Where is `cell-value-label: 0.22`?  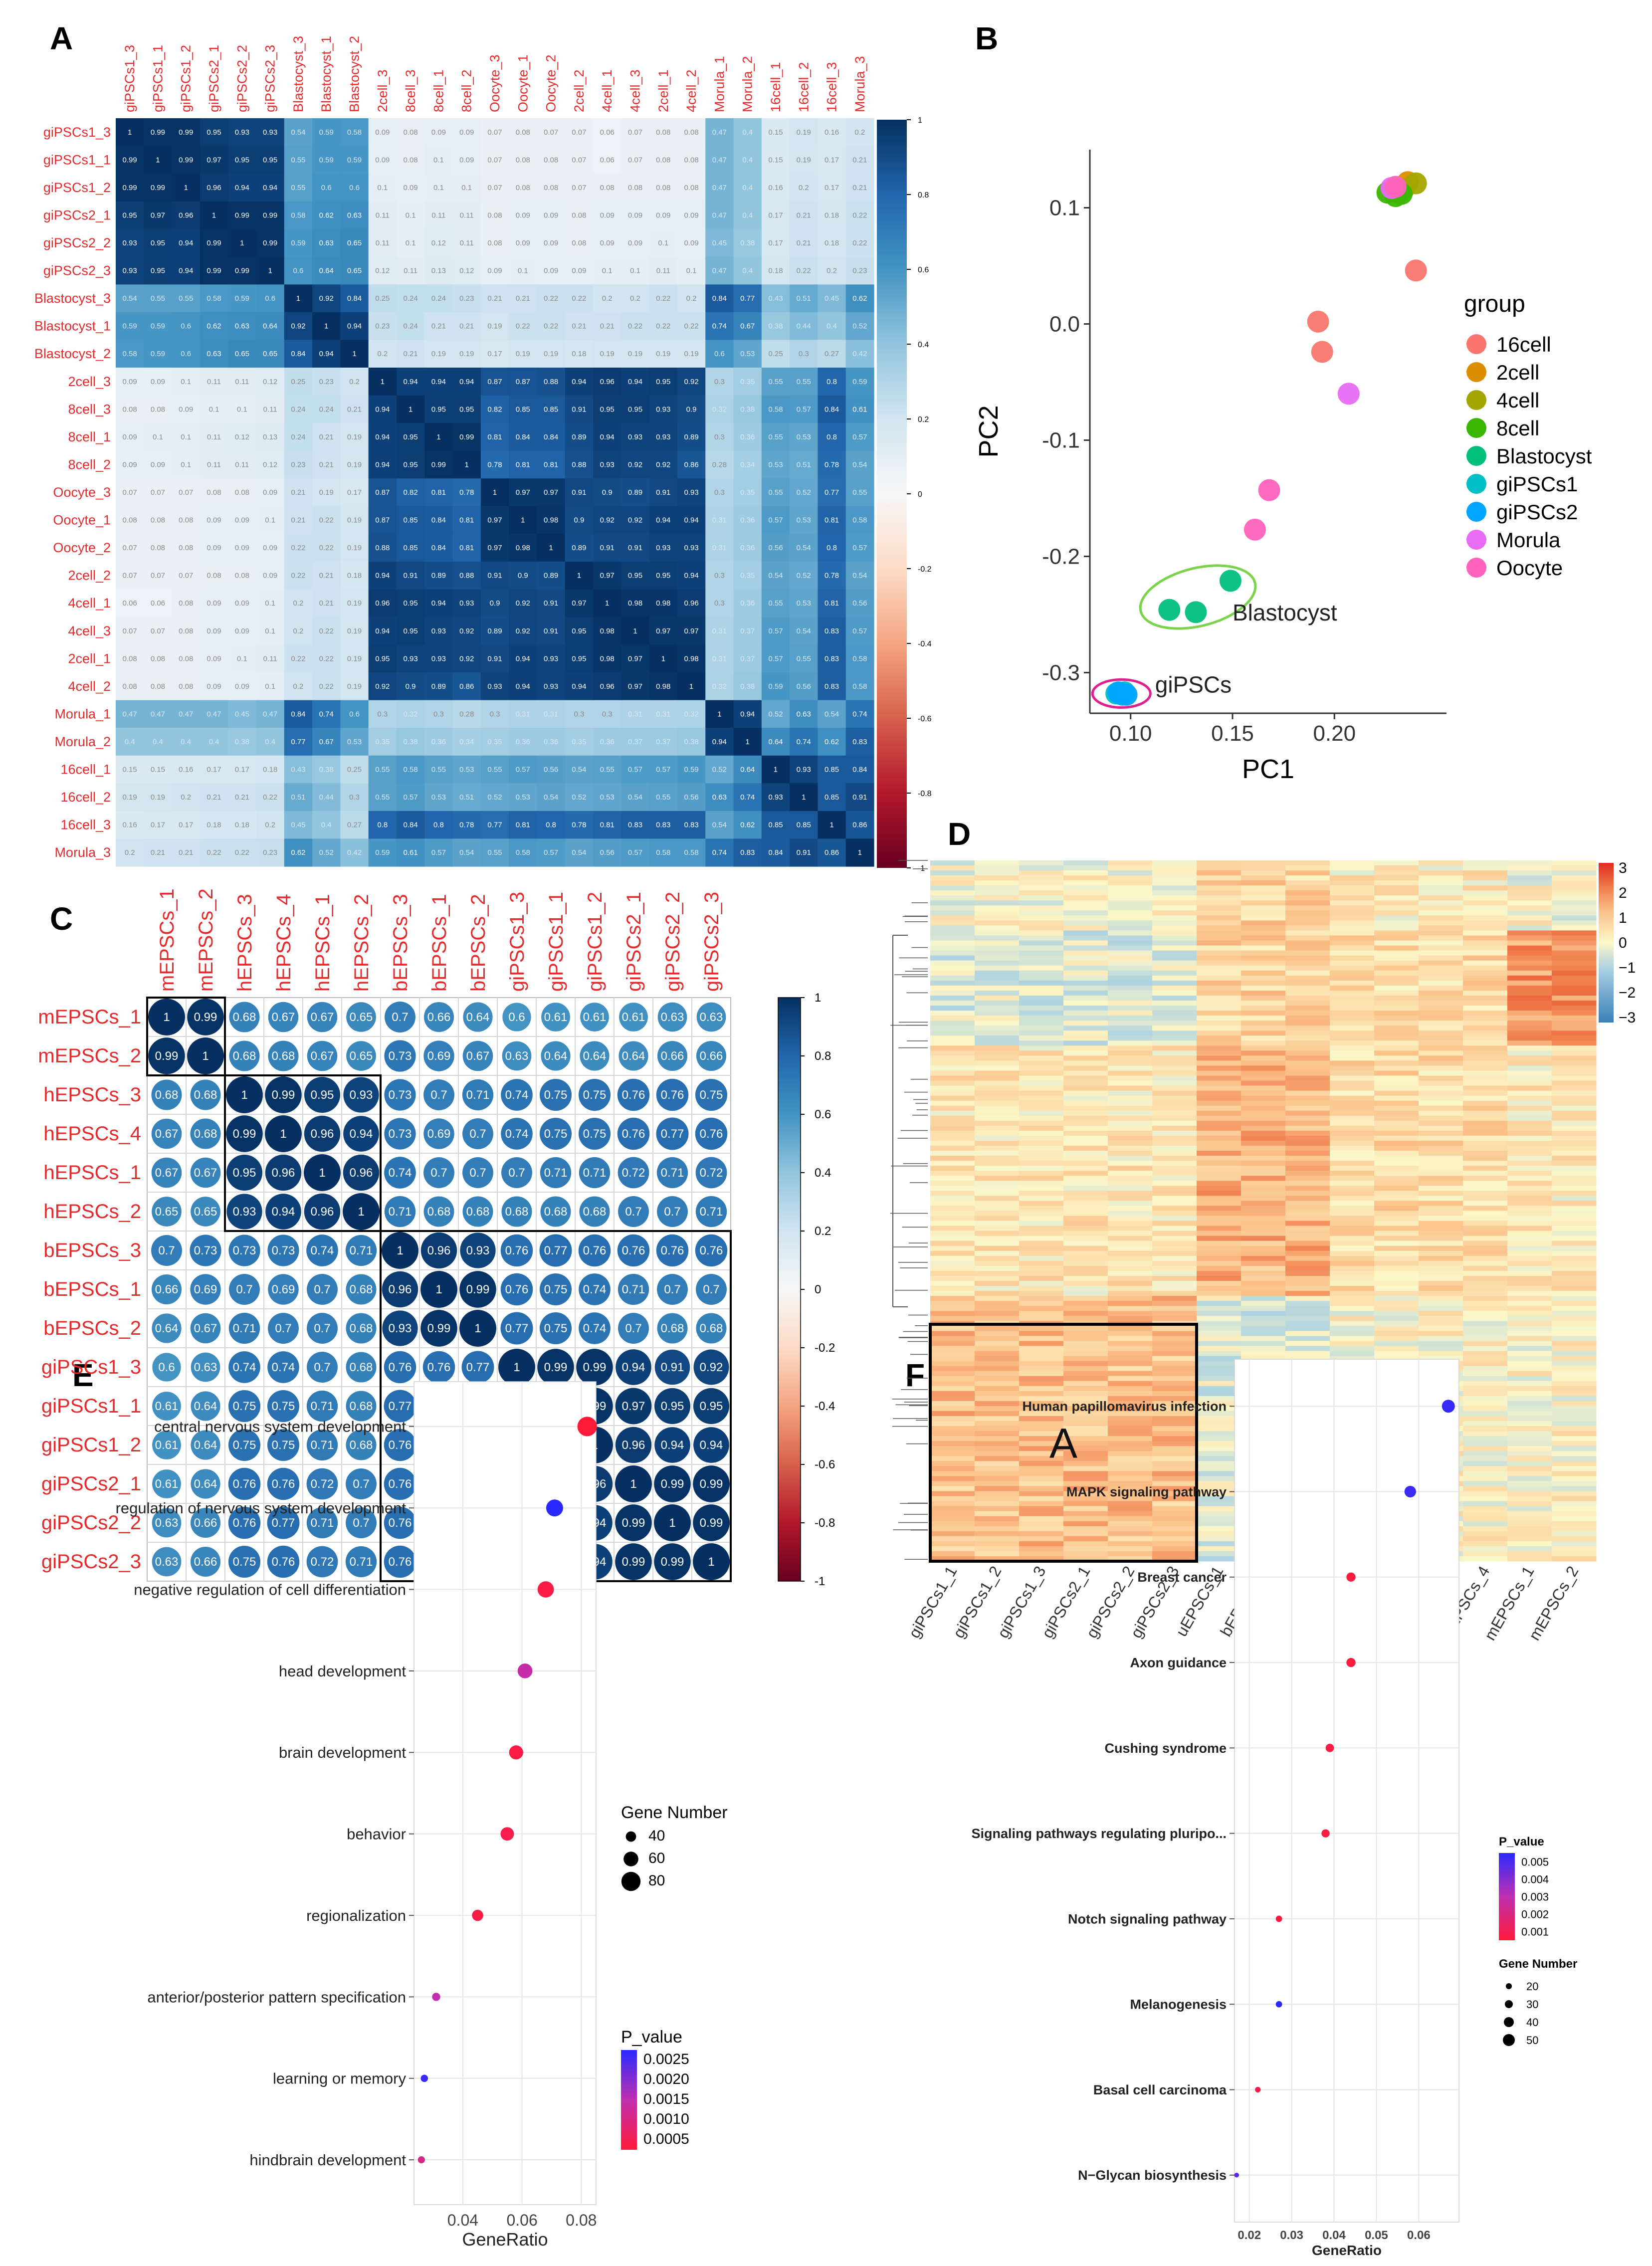
cell-value-label: 0.22 is located at coordinates (523, 326).